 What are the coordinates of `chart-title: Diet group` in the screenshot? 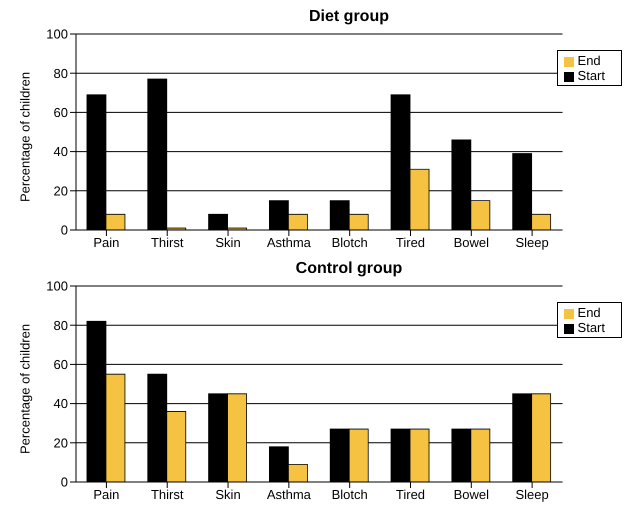 It's located at (349, 17).